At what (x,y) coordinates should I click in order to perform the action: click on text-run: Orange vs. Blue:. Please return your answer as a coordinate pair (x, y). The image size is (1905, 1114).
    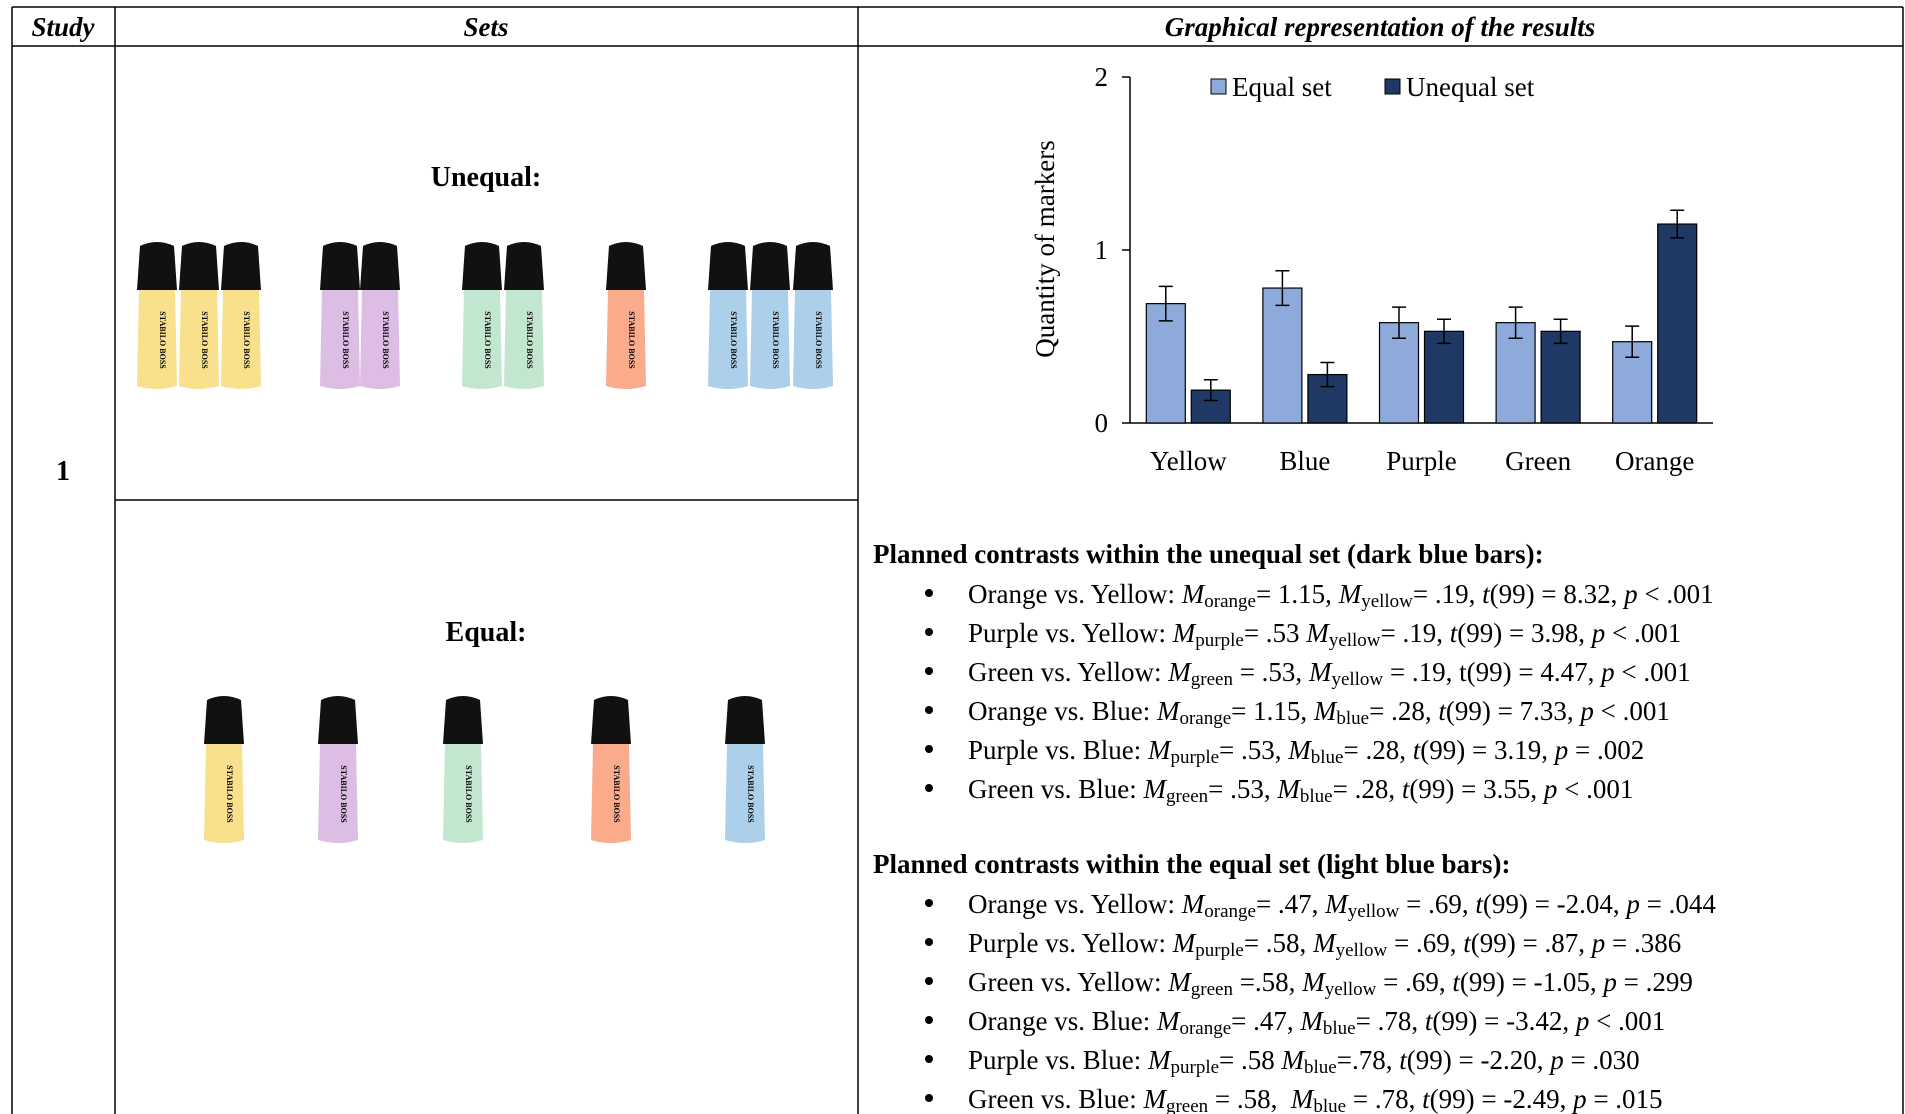
    Looking at the image, I should click on (1062, 1021).